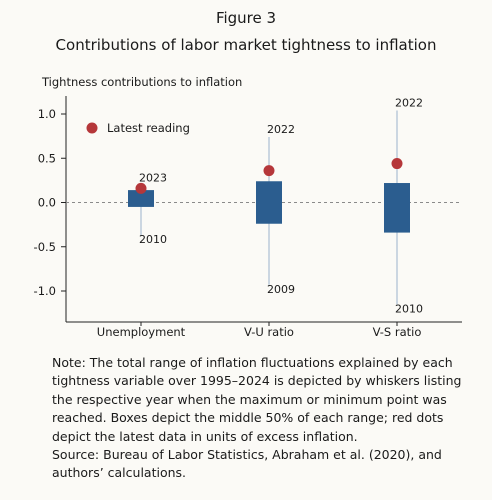  Describe the element at coordinates (45, 291) in the screenshot. I see `y-tick-label: -1.0` at that location.